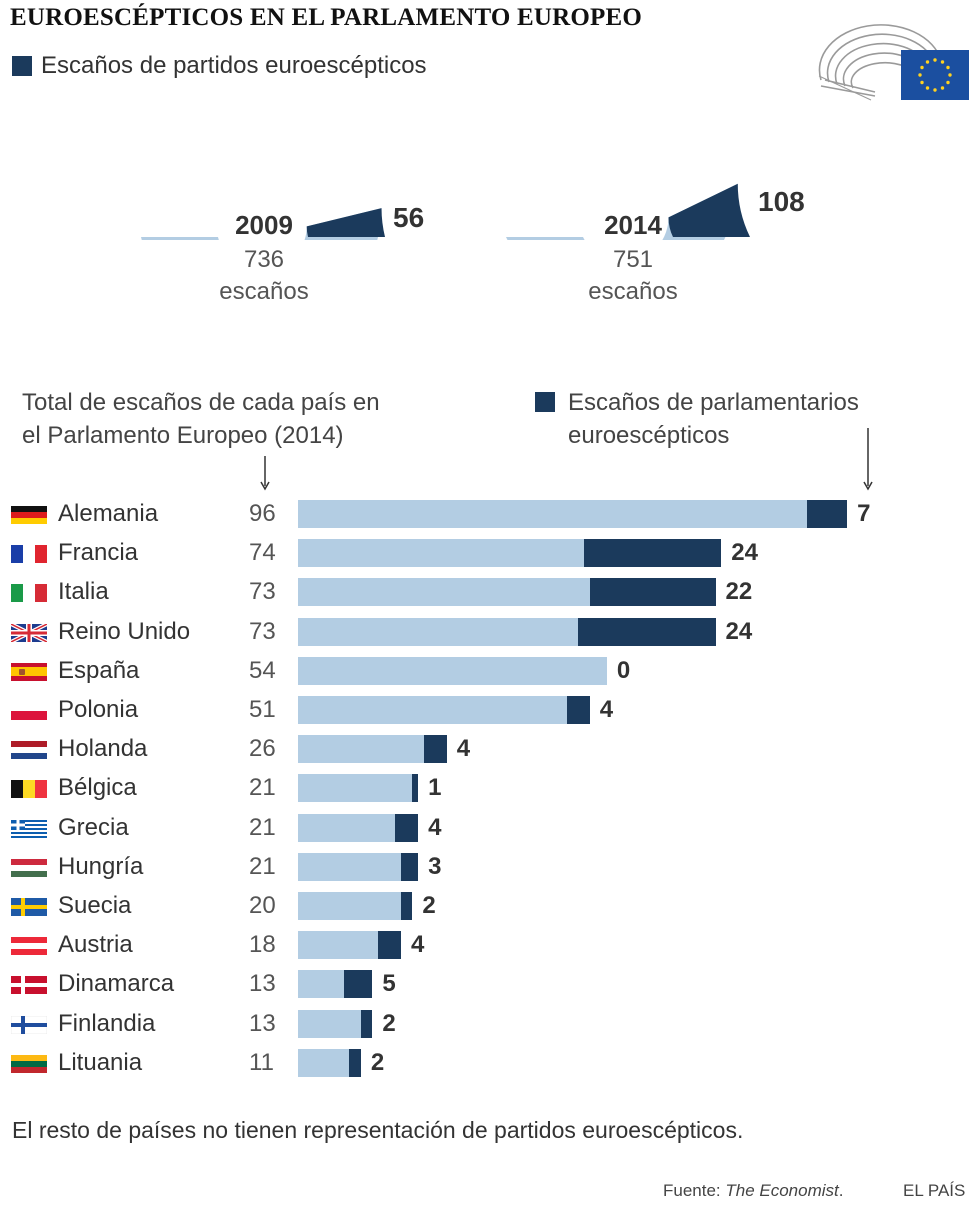  I want to click on bar-row: Suecia 20 2, so click(490, 906).